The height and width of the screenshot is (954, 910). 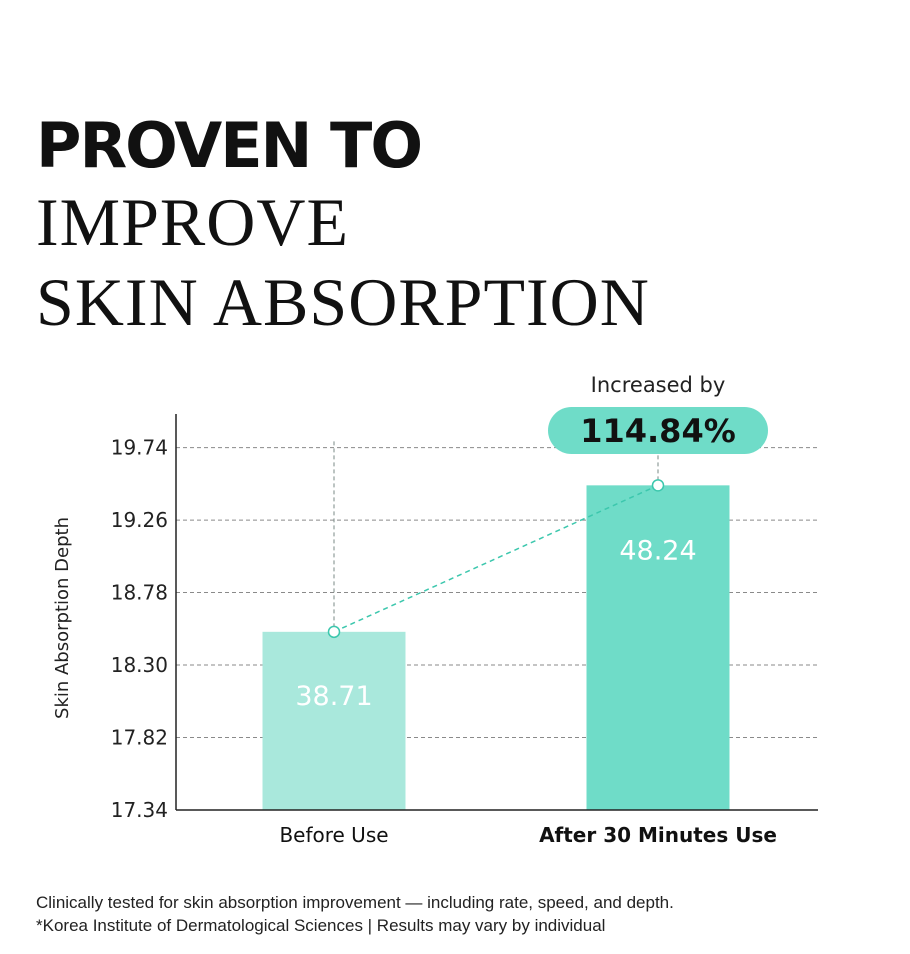 I want to click on data-label: 48.24, so click(x=657, y=550).